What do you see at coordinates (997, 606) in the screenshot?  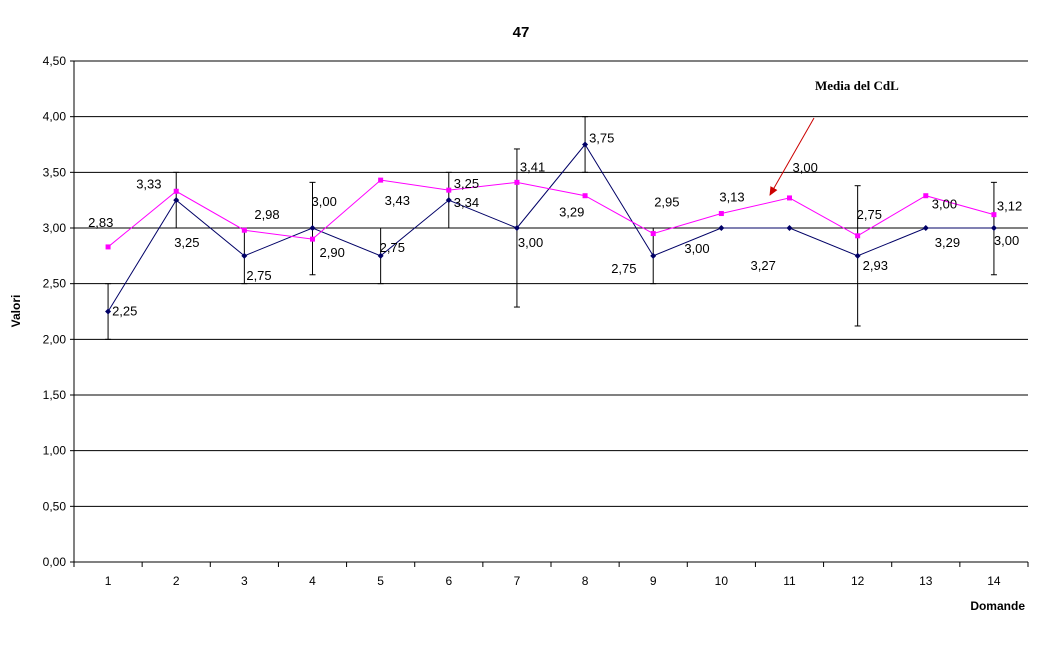 I see `x-axis-title: Domande` at bounding box center [997, 606].